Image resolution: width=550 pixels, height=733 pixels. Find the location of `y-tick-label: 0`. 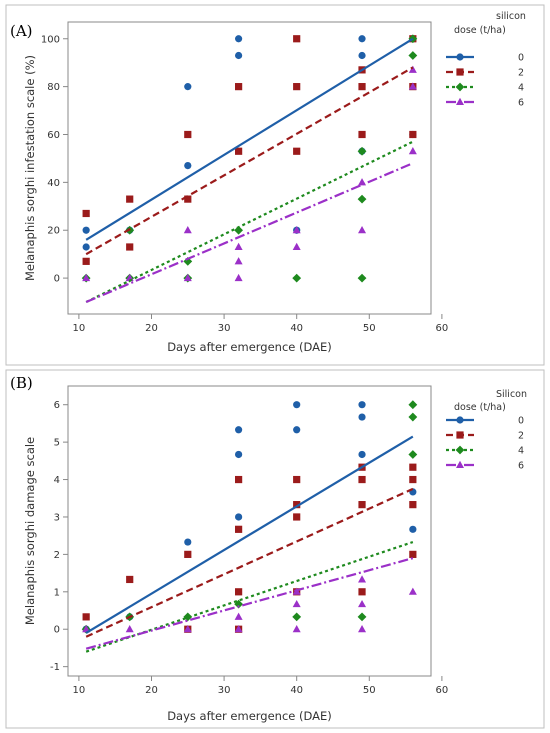

y-tick-label: 0 is located at coordinates (57, 279).